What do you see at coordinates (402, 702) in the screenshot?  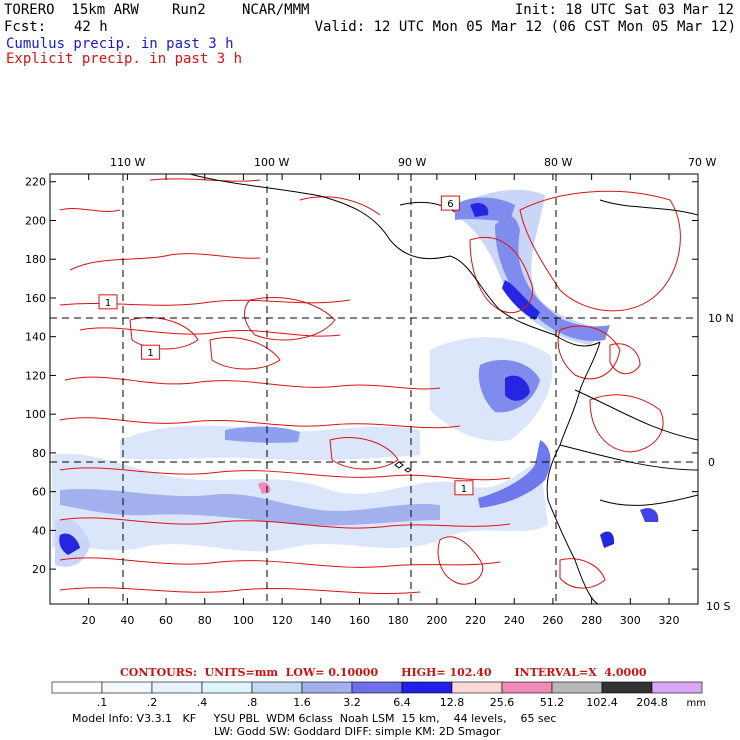 I see `colorbar-level-label: 6.4` at bounding box center [402, 702].